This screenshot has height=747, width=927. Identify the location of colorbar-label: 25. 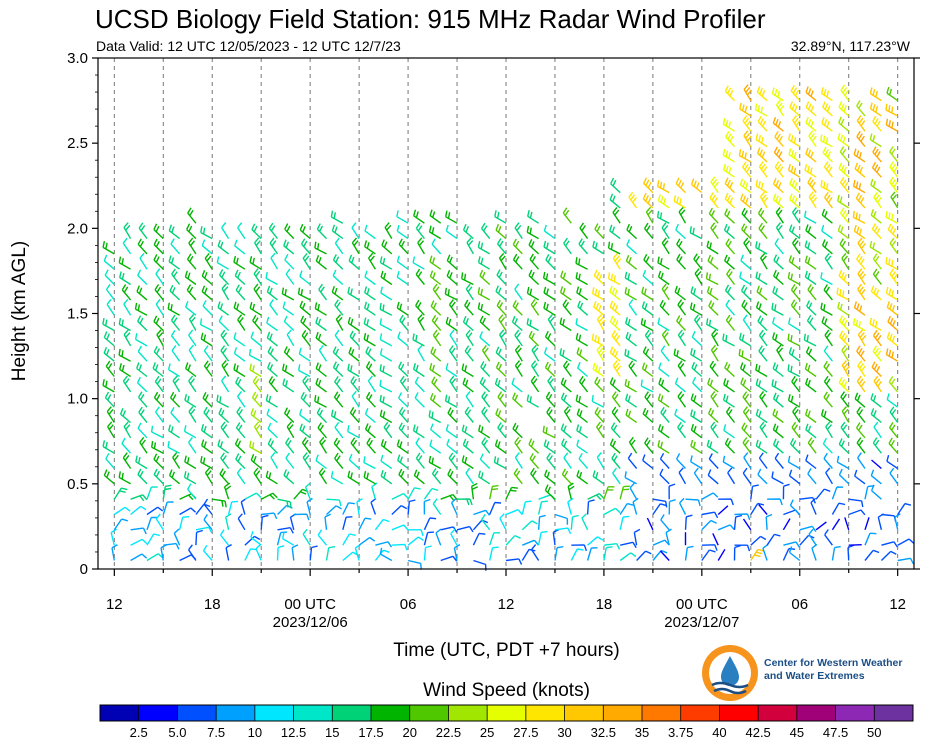
(487, 732).